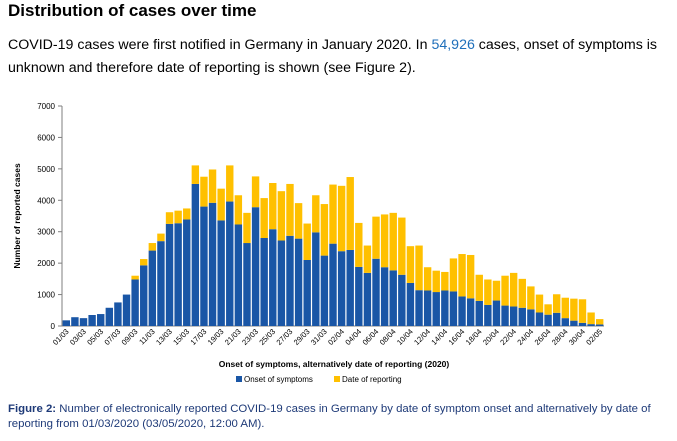 The height and width of the screenshot is (441, 677). I want to click on x-tick-label: 15/03, so click(181, 337).